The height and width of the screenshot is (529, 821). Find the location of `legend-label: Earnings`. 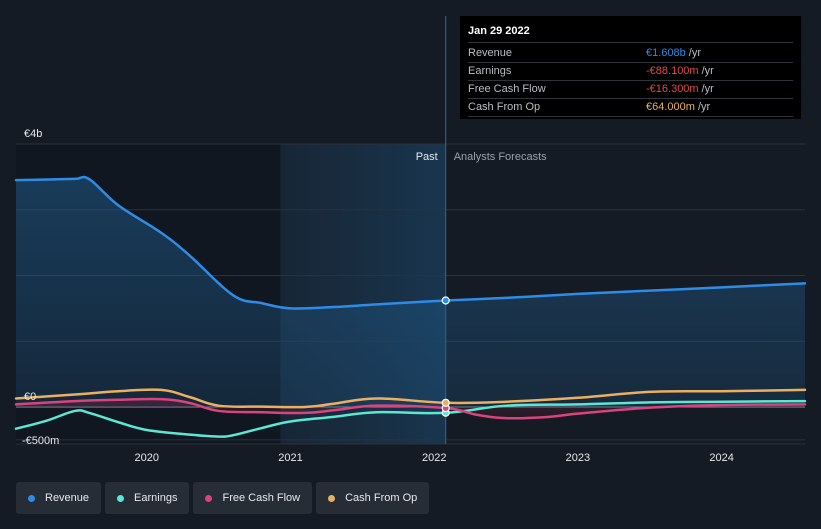

legend-label: Earnings is located at coordinates (156, 498).